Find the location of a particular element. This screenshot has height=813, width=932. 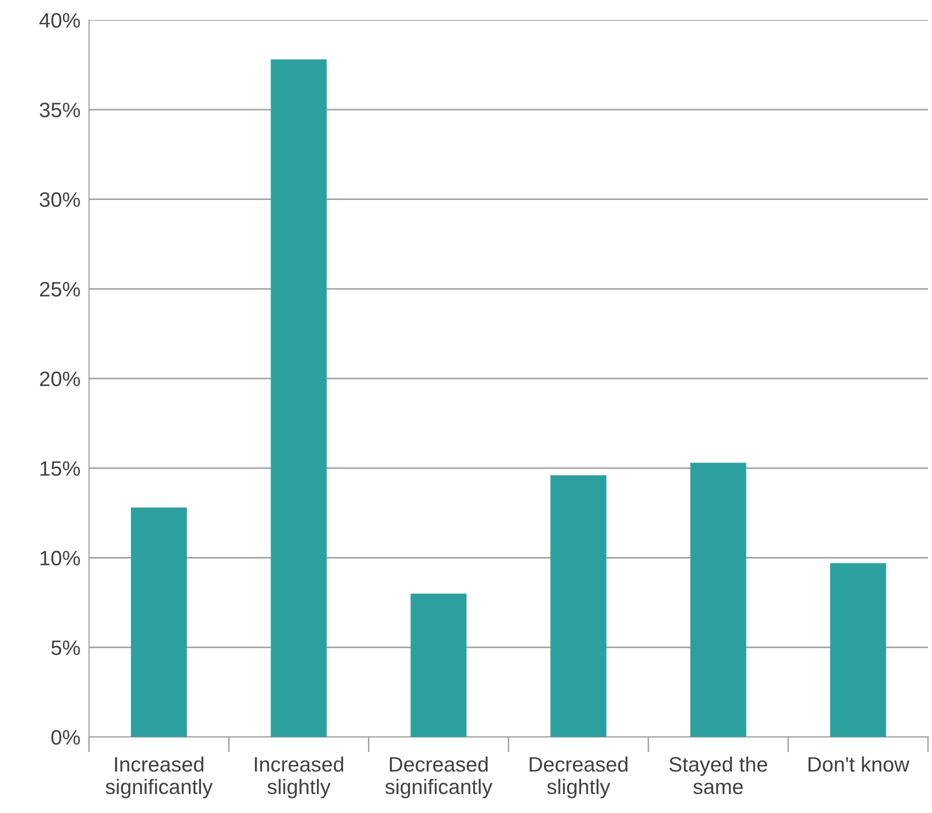

x-tick-label: Decreased slightly is located at coordinates (579, 777).